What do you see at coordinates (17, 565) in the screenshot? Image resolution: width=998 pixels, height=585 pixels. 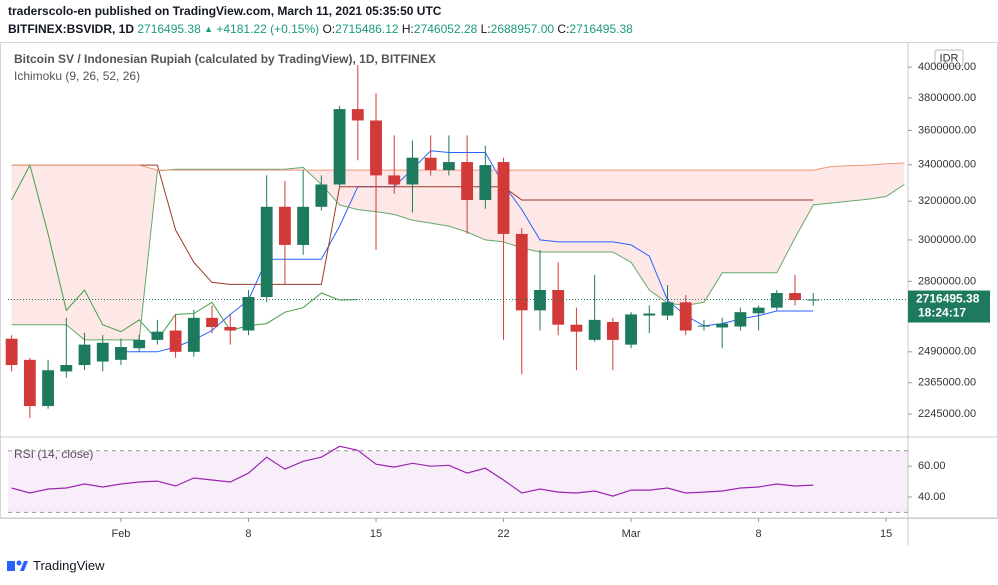 I see `brand-logo` at bounding box center [17, 565].